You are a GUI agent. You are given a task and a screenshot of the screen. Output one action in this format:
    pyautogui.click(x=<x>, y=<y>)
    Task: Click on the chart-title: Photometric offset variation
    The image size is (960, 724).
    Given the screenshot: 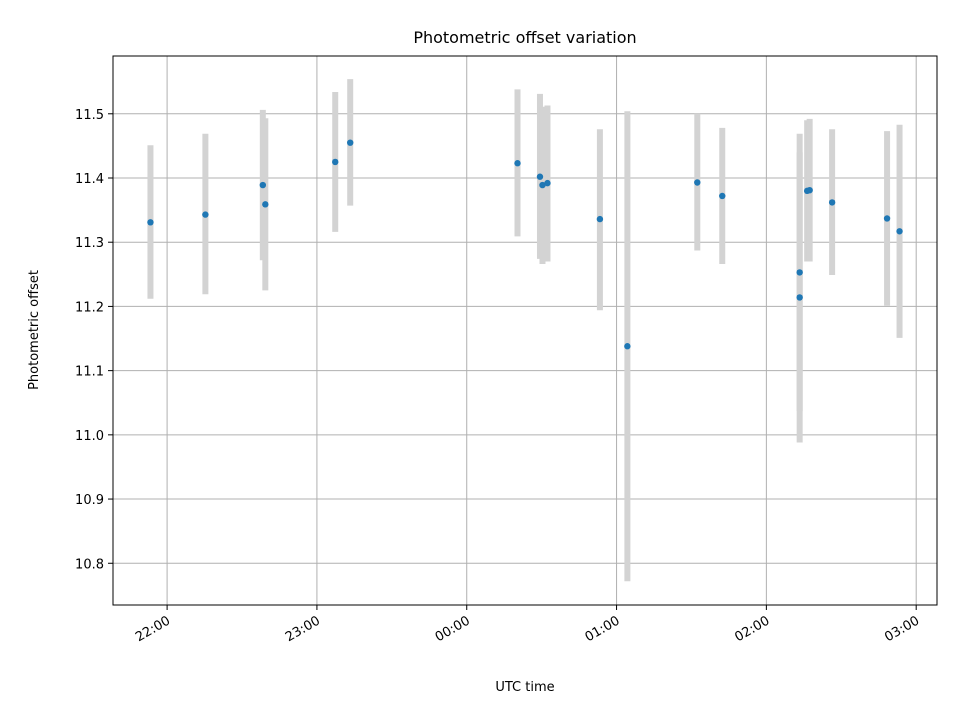 What is the action you would take?
    pyautogui.click(x=524, y=37)
    